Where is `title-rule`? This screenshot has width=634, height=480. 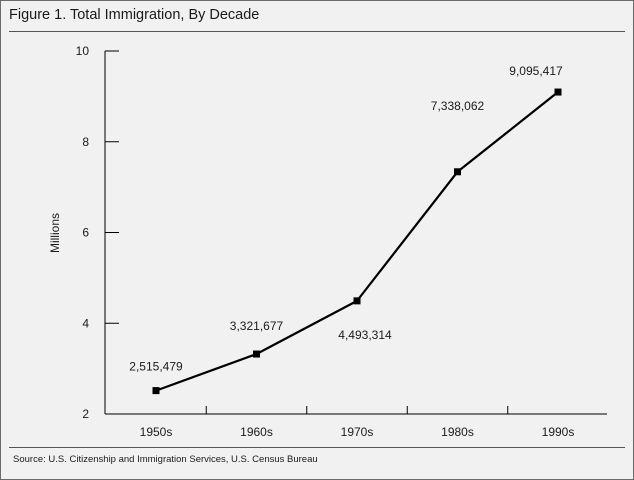 title-rule is located at coordinates (317, 31).